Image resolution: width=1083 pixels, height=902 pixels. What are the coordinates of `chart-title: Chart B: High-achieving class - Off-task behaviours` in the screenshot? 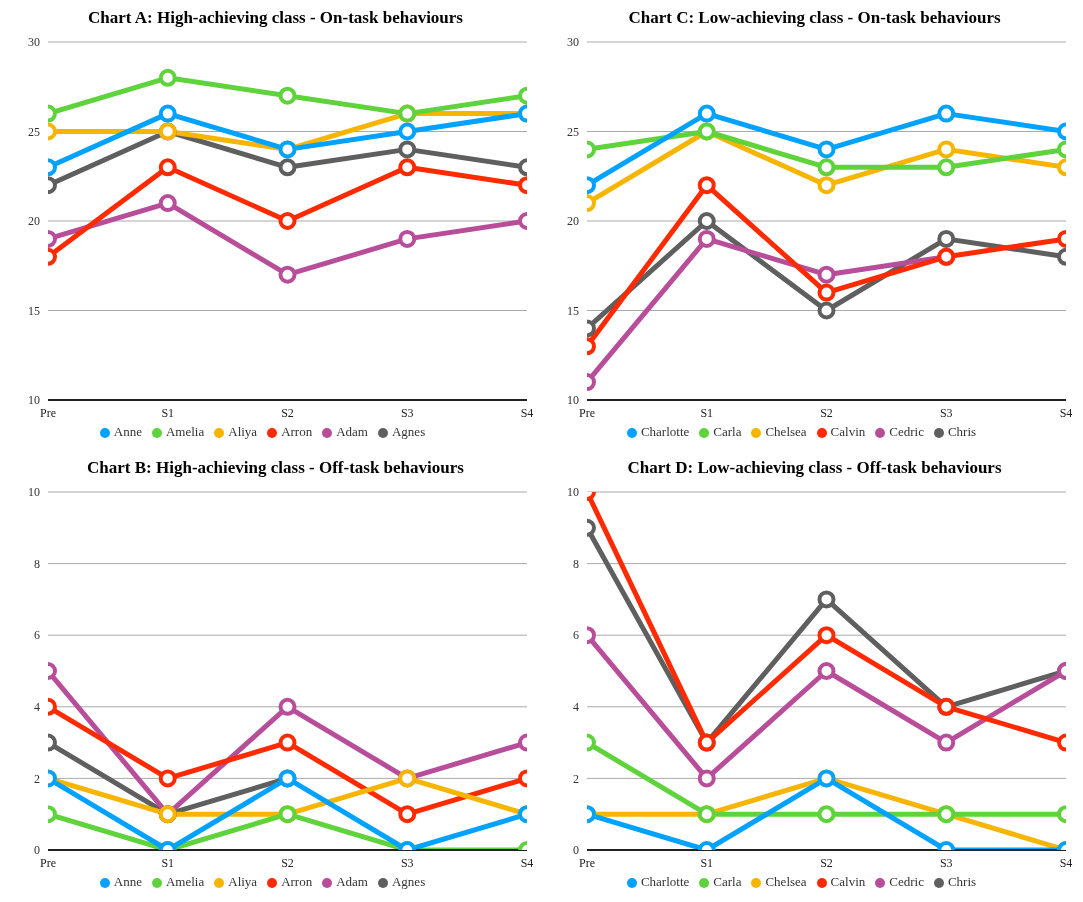 It's located at (275, 468).